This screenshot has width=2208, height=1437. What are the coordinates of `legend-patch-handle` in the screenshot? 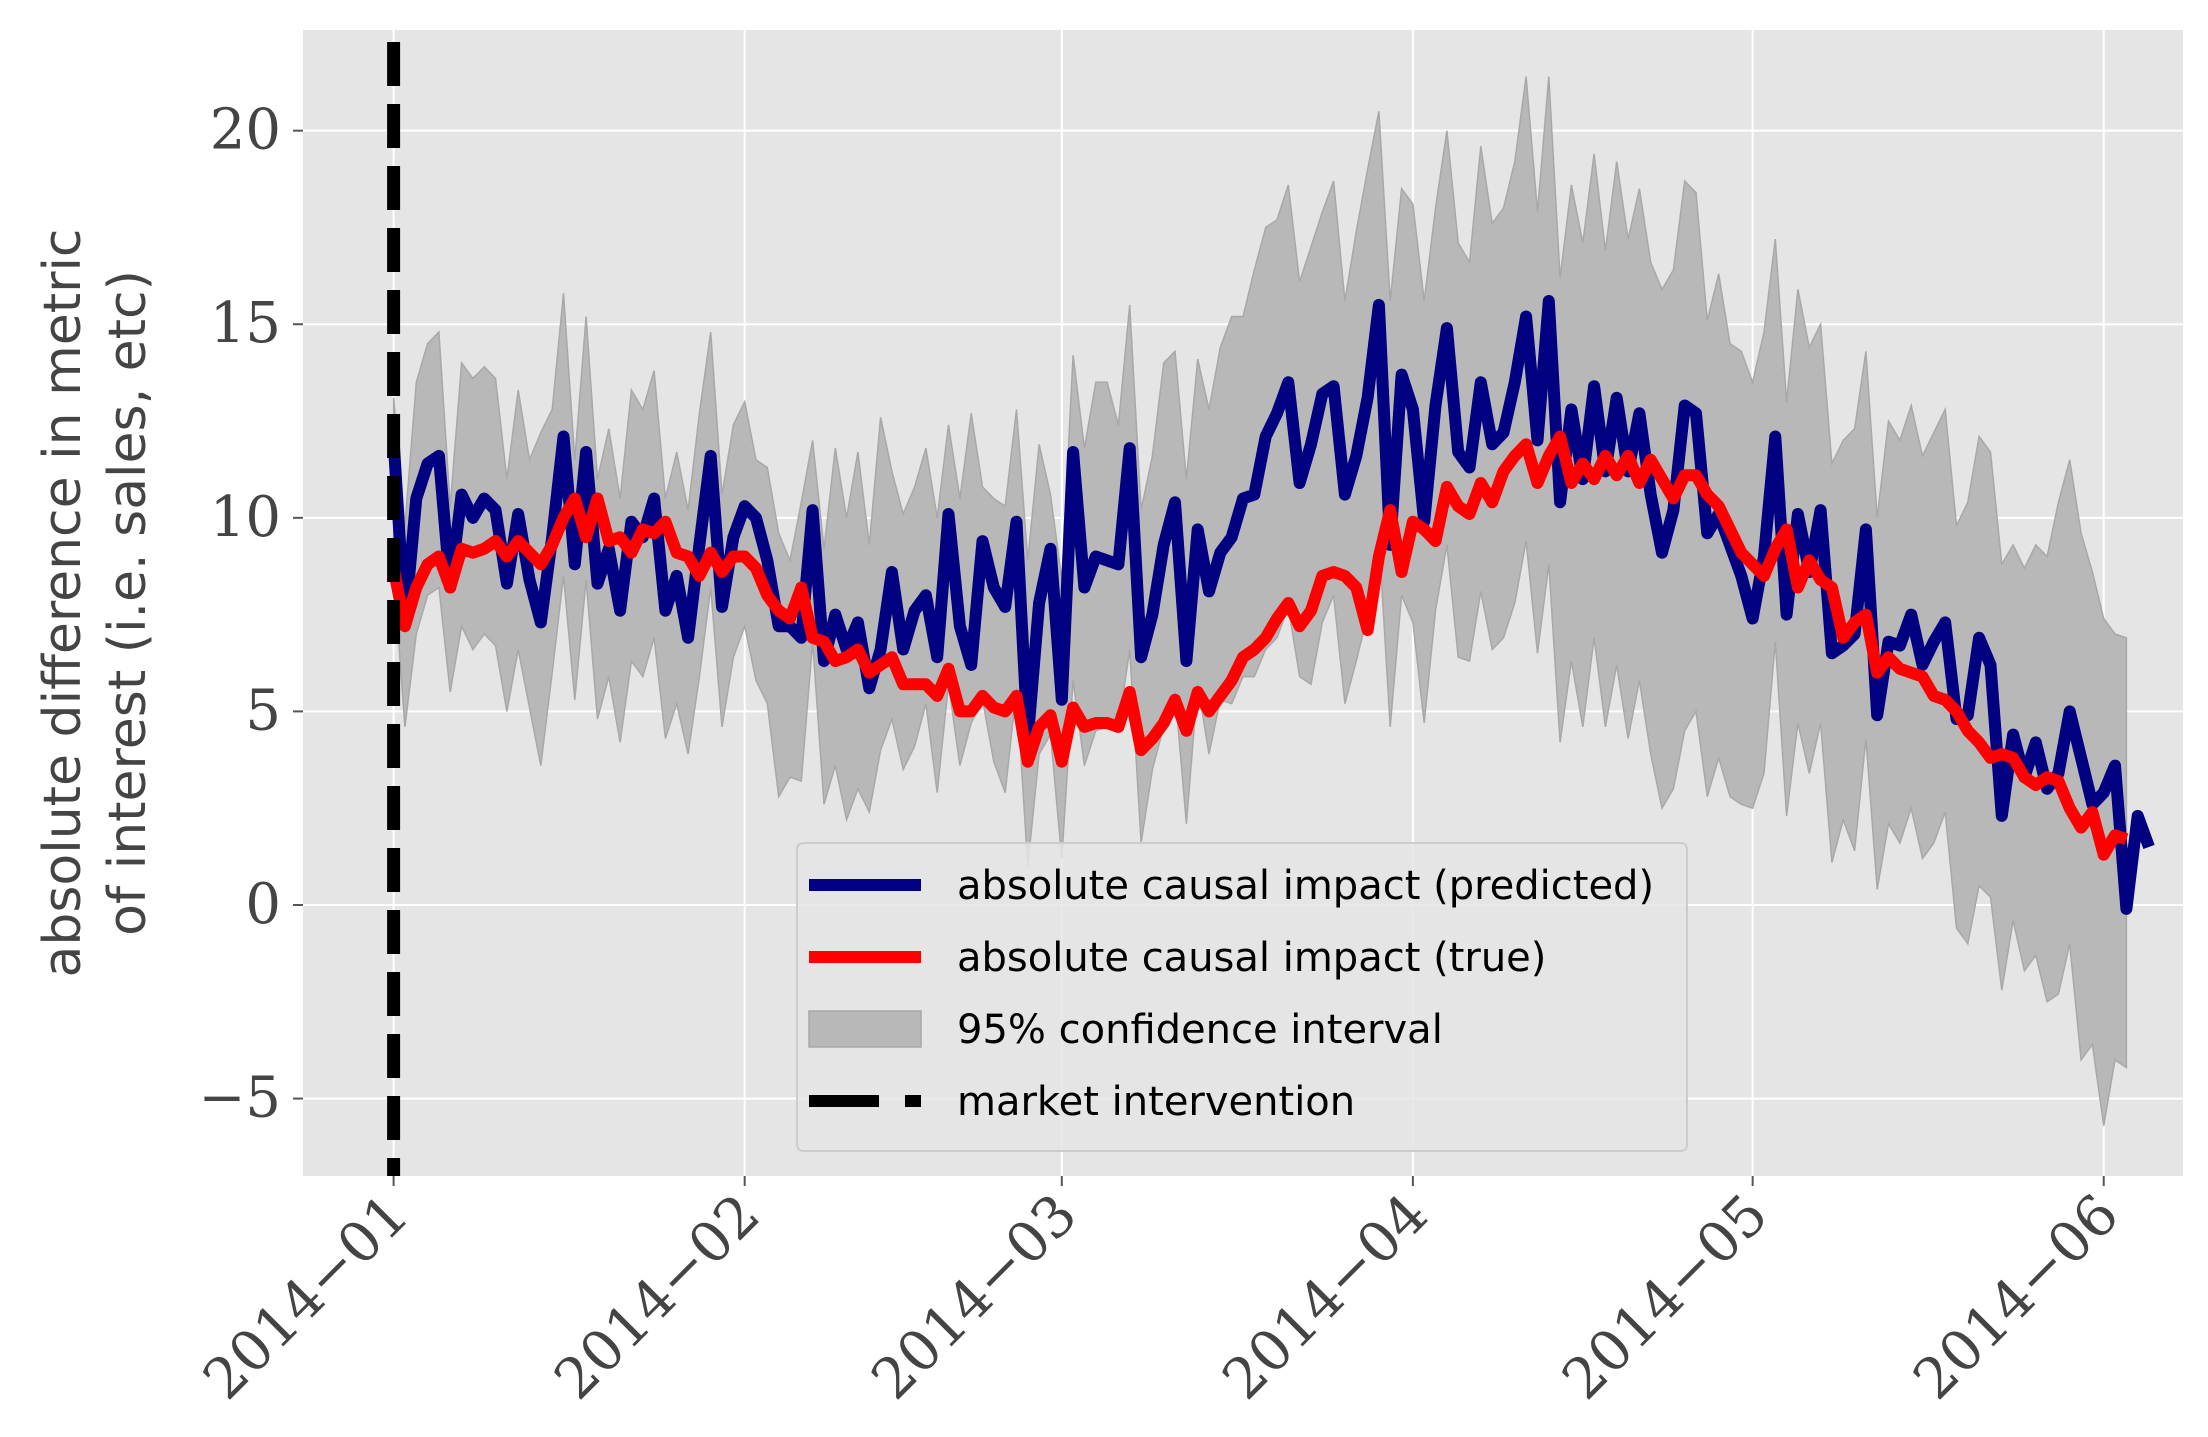 It's located at (865, 1029).